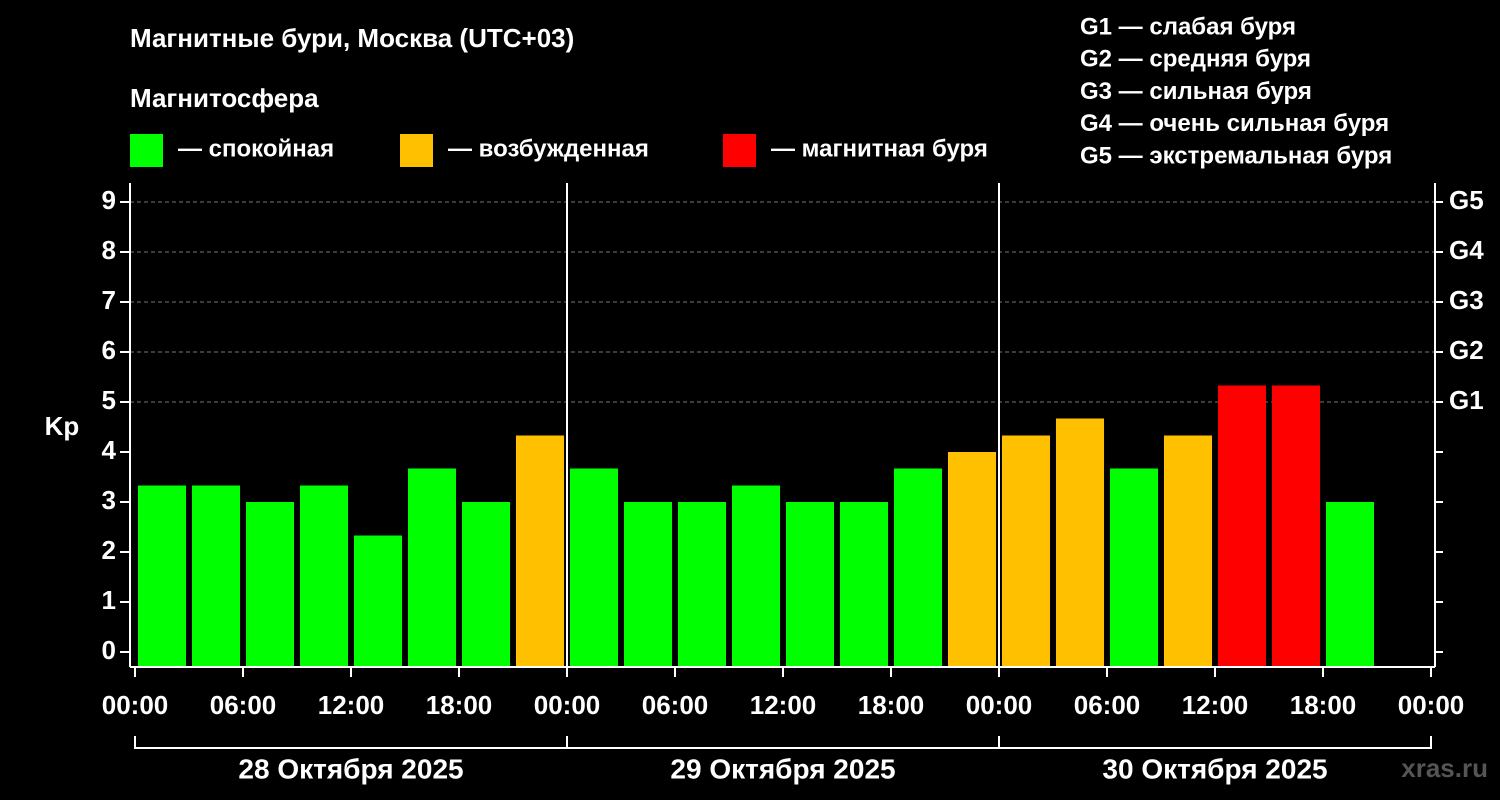 The width and height of the screenshot is (1500, 800). I want to click on y-tick-label: 2, so click(109, 550).